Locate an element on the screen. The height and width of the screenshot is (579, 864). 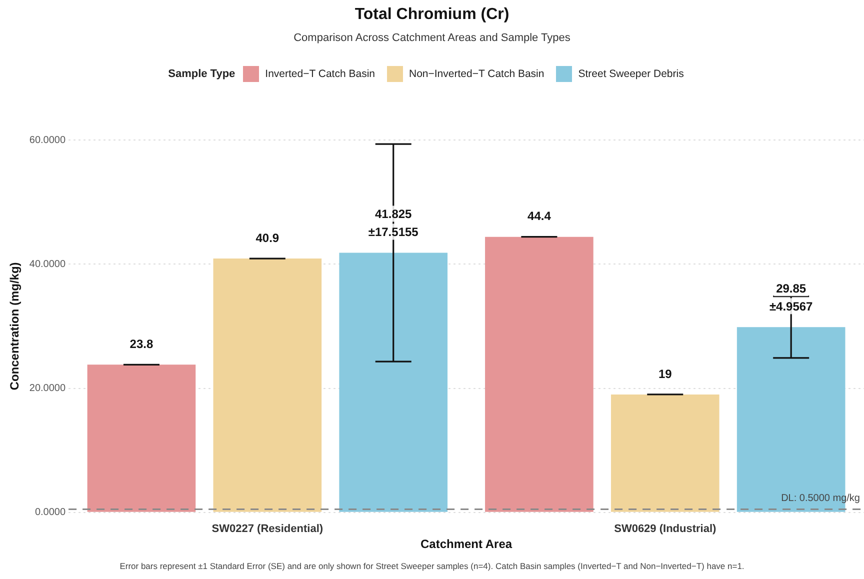
chart-subtitle: Comparison Across Catchment Areas and Sample Types is located at coordinates (432, 38).